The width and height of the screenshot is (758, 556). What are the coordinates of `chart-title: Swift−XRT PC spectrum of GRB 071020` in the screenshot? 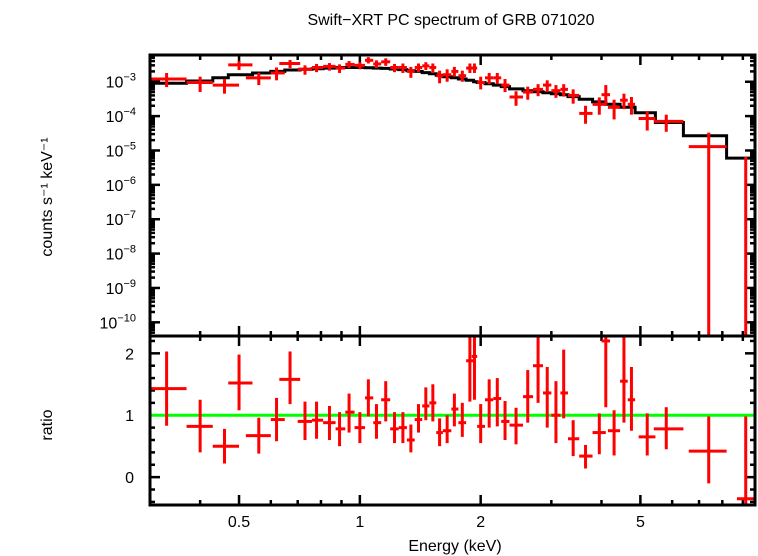 It's located at (450, 20).